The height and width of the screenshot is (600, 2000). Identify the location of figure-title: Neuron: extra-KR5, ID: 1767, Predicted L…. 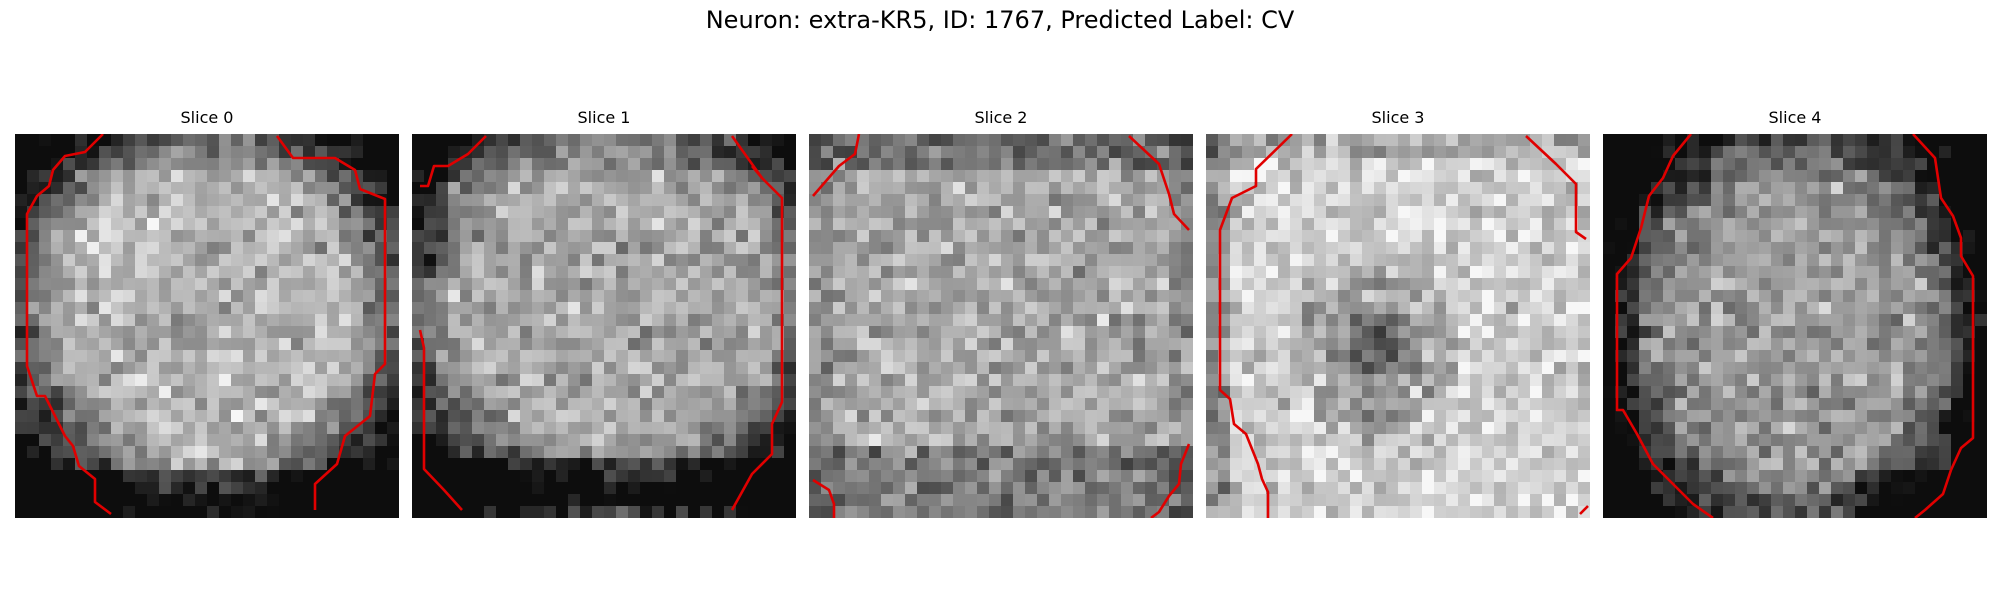
(1000, 20).